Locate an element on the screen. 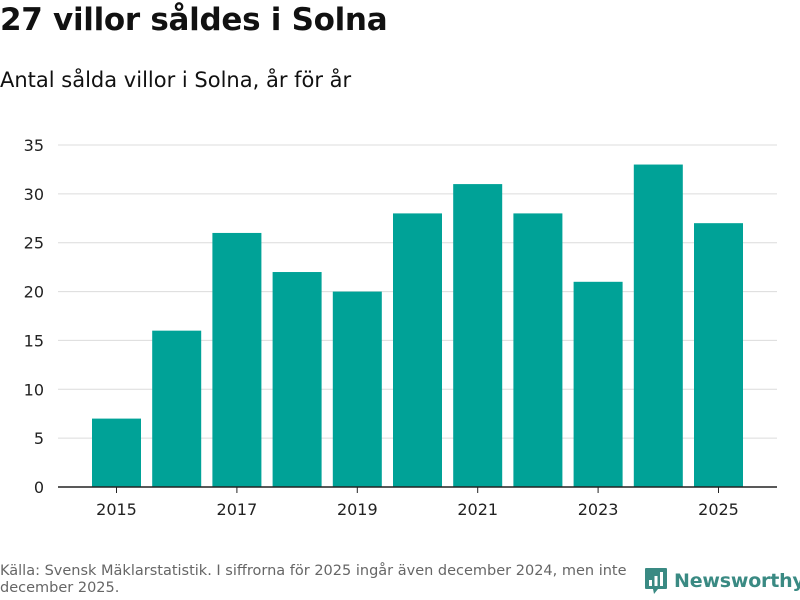  bar-2020 is located at coordinates (417, 350).